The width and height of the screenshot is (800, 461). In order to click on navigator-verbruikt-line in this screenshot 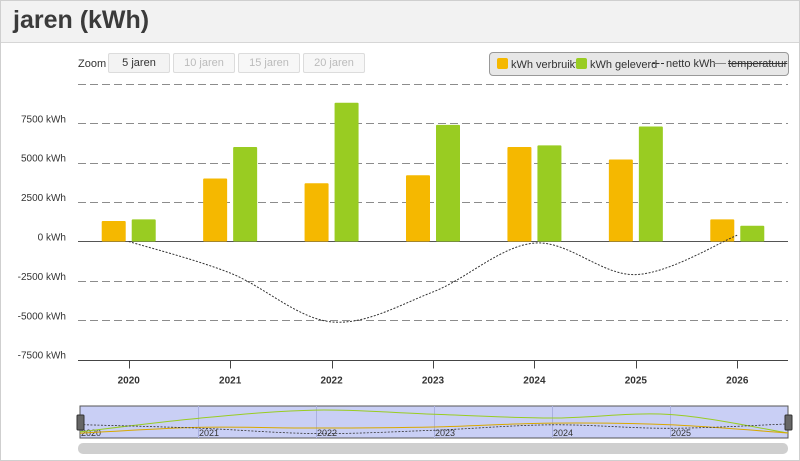, I will do `click(434, 428)`.